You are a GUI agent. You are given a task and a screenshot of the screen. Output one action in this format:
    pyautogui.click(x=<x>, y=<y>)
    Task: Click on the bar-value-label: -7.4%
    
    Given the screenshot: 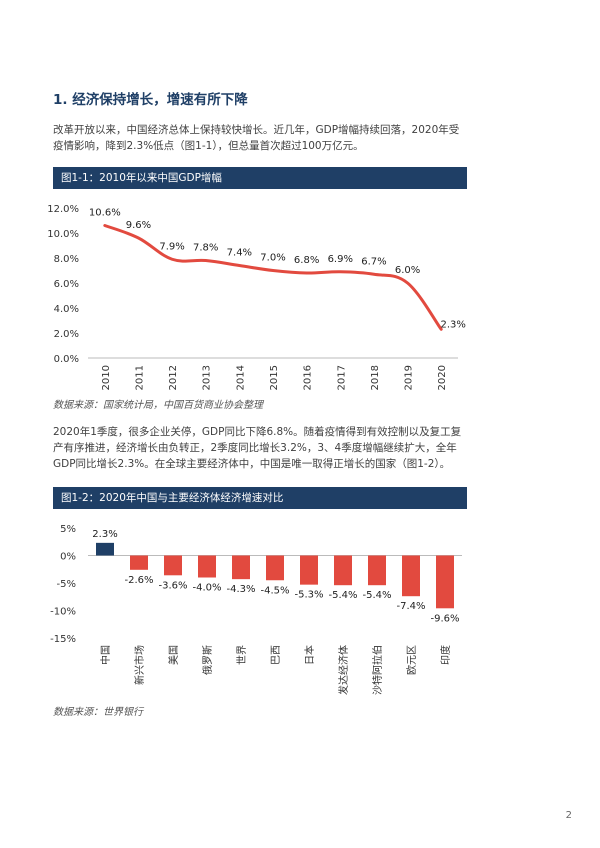 What is the action you would take?
    pyautogui.click(x=410, y=606)
    